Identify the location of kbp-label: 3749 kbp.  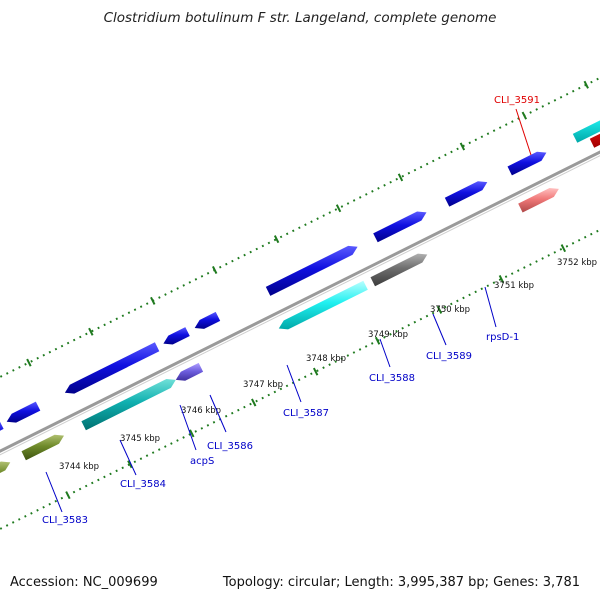
(388, 335).